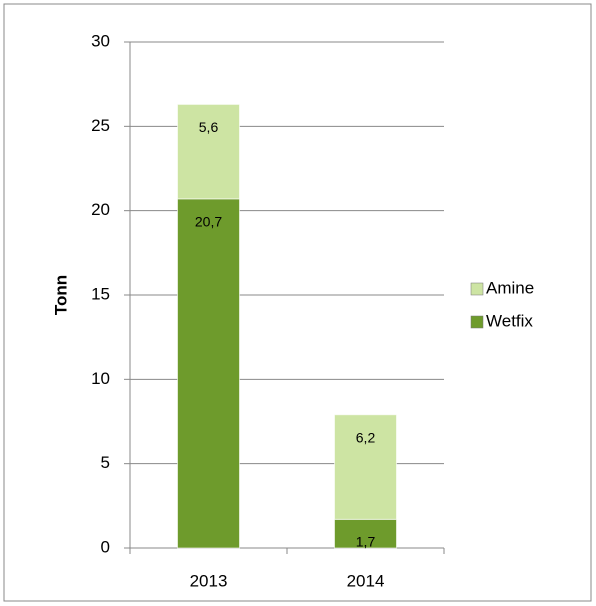 Image resolution: width=596 pixels, height=606 pixels. Describe the element at coordinates (509, 320) in the screenshot. I see `legend-label: Wetfix` at that location.